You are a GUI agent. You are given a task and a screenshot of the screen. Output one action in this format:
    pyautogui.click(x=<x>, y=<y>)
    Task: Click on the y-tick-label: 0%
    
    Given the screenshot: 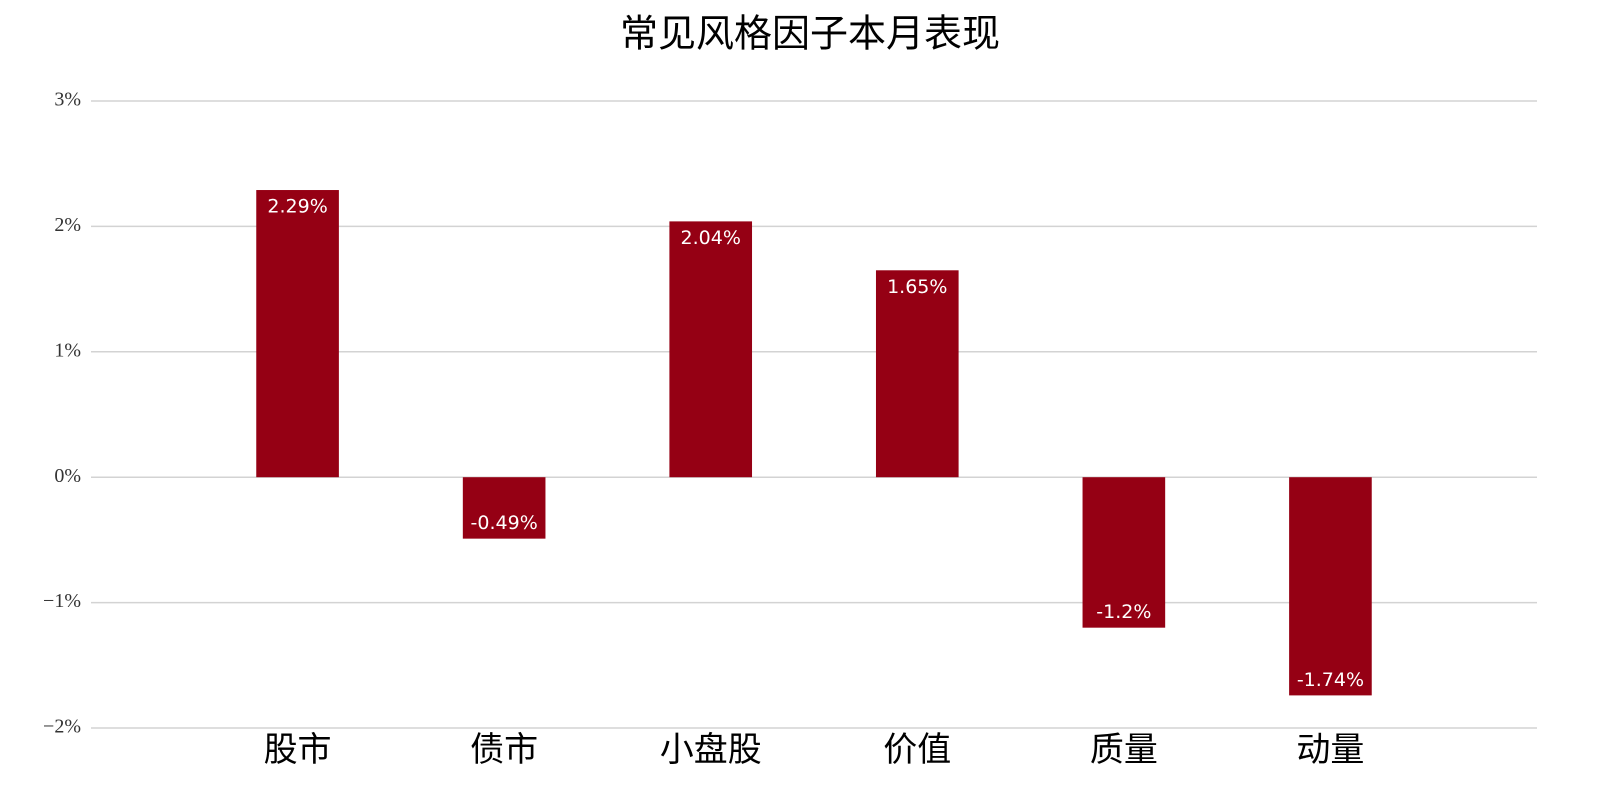 What is the action you would take?
    pyautogui.click(x=67, y=476)
    